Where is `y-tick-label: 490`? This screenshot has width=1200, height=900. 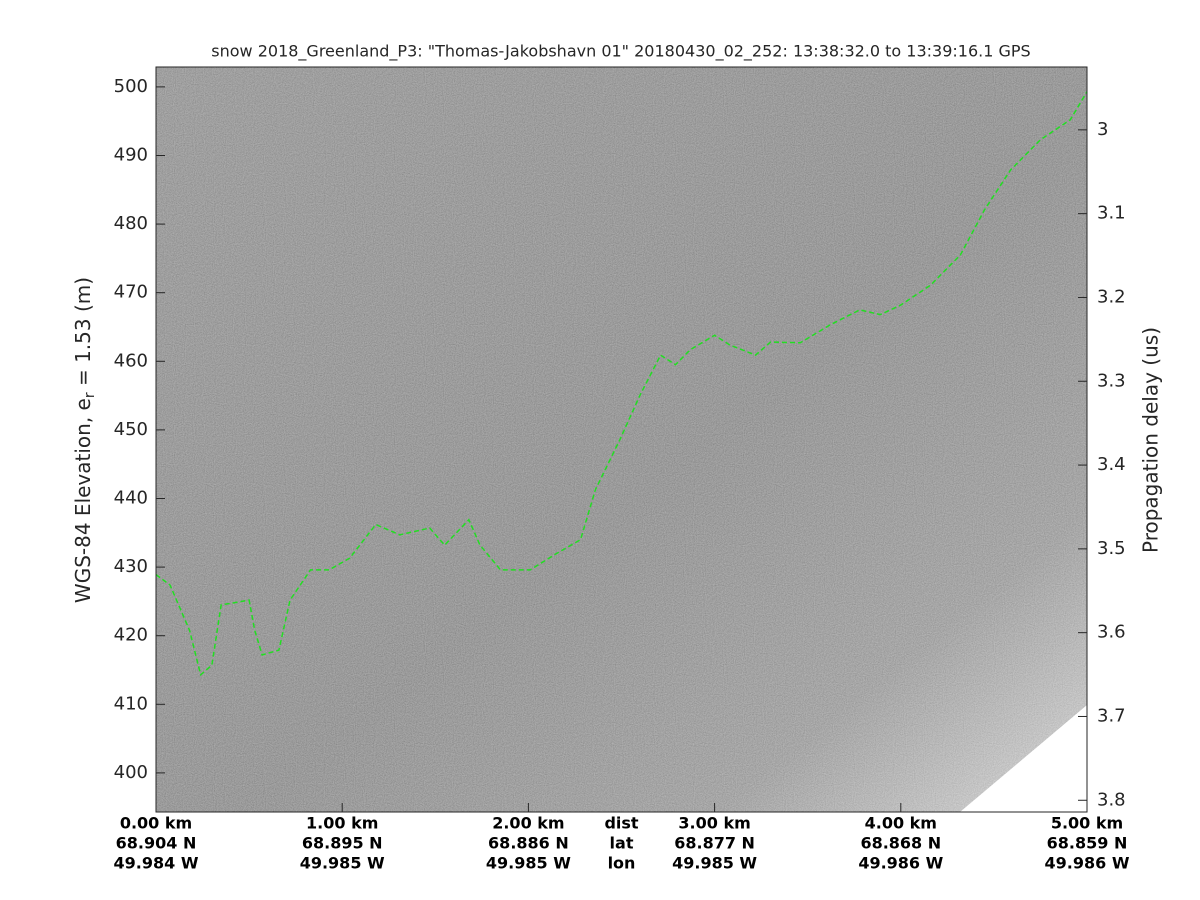
y-tick-label: 490 is located at coordinates (131, 154).